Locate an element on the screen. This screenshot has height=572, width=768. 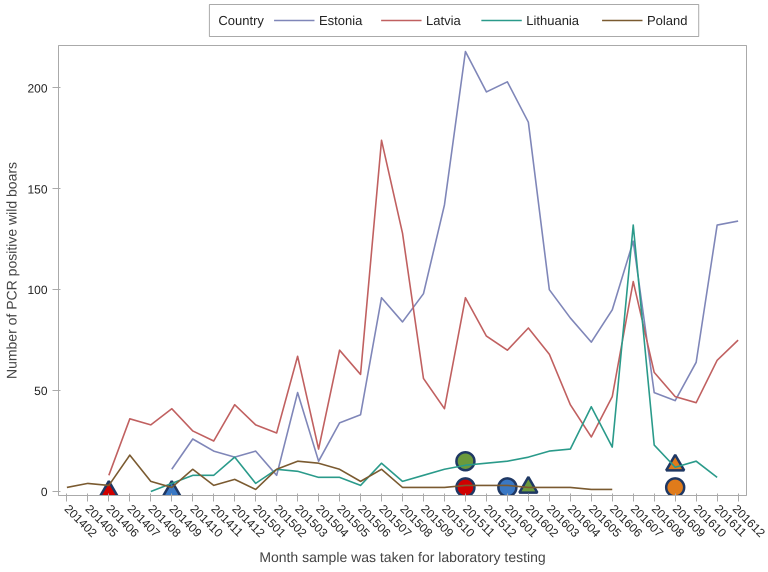
legend-title: Country is located at coordinates (241, 20).